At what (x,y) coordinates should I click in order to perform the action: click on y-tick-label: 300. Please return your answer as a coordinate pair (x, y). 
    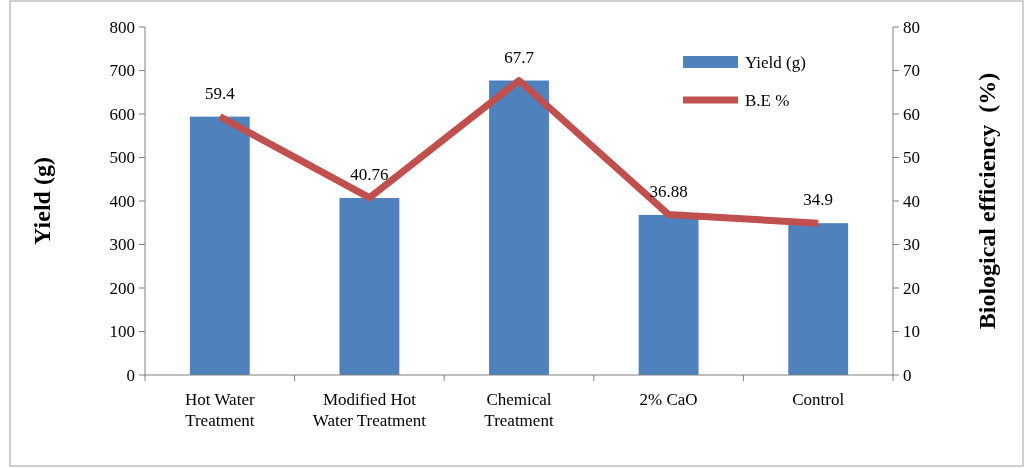
    Looking at the image, I should click on (122, 245).